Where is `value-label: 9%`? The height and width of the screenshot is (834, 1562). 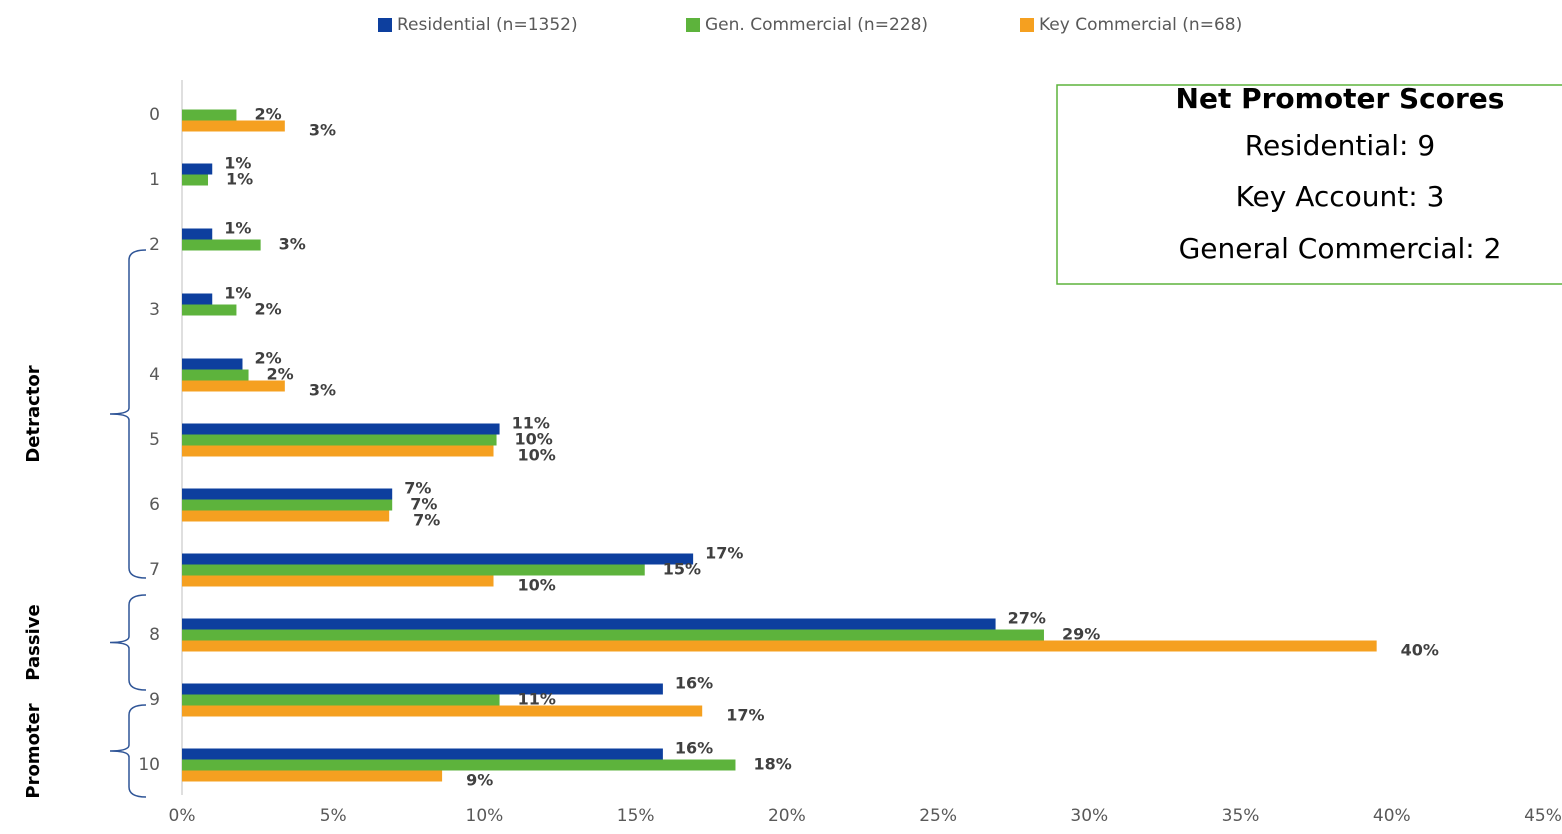 value-label: 9% is located at coordinates (479, 780).